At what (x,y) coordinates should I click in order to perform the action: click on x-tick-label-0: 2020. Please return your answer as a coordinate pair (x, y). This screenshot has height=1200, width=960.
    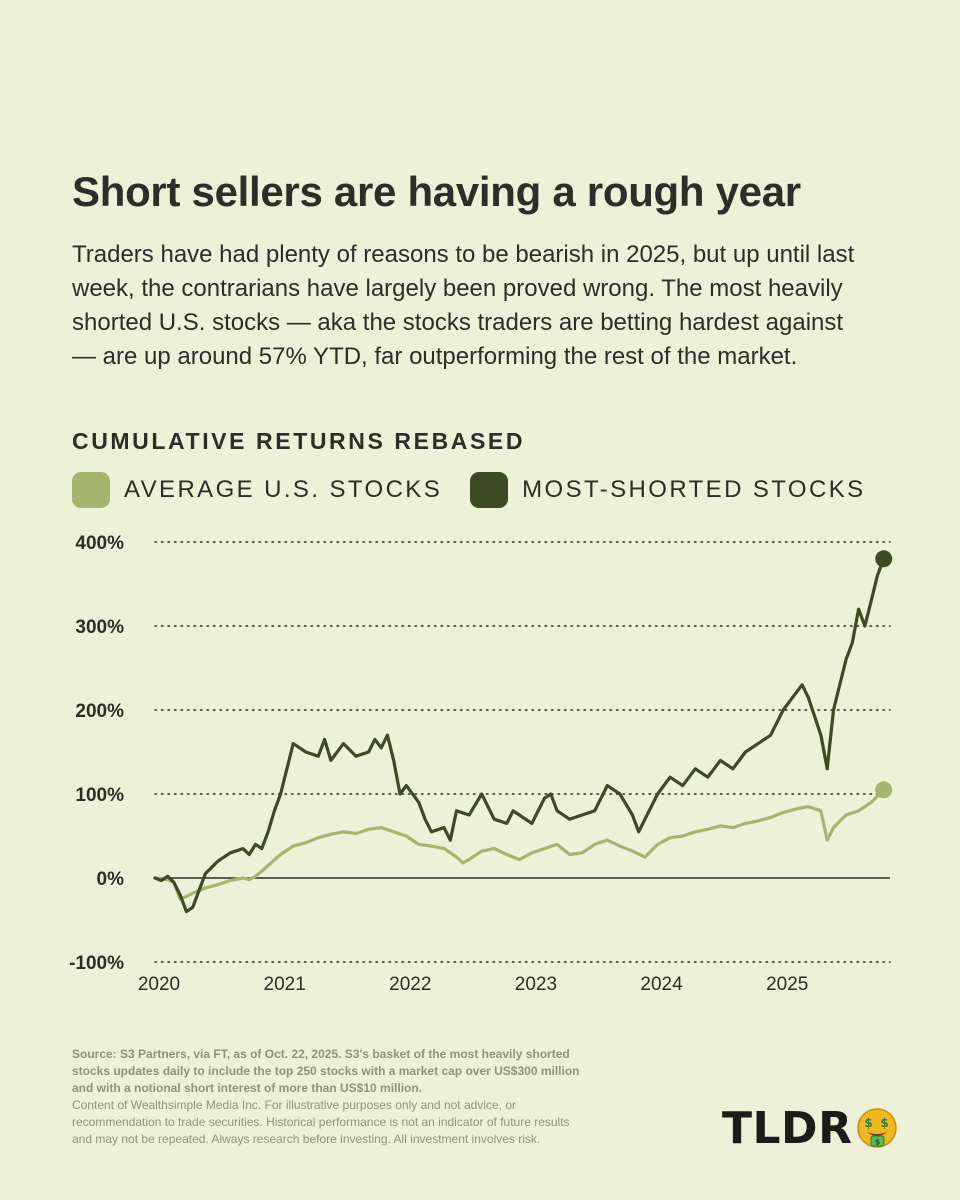
    Looking at the image, I should click on (159, 984).